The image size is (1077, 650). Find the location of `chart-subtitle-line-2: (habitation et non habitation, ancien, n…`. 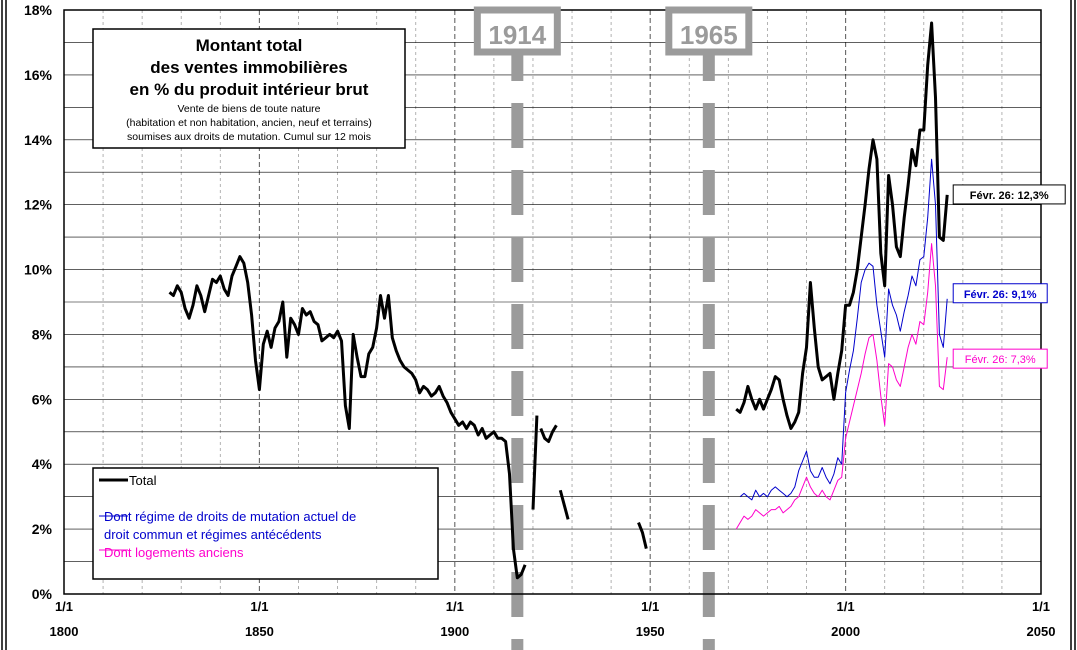

chart-subtitle-line-2: (habitation et non habitation, ancien, n… is located at coordinates (249, 123).